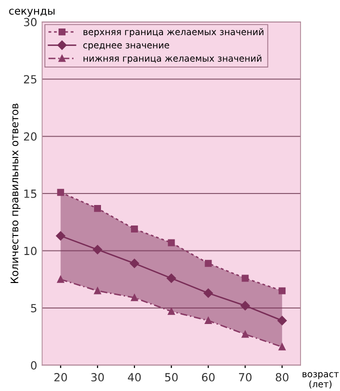 The width and height of the screenshot is (340, 391). I want to click on x-tick-label: 40, so click(134, 377).